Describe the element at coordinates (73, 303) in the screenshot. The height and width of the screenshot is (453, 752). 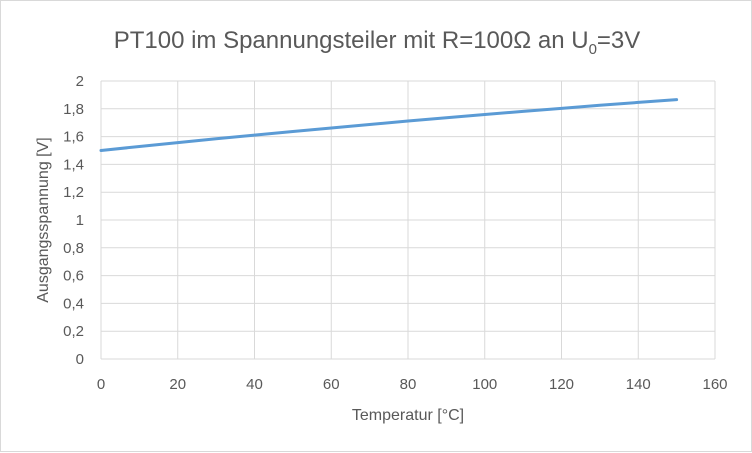
I see `y-tick-label: 0,4` at that location.